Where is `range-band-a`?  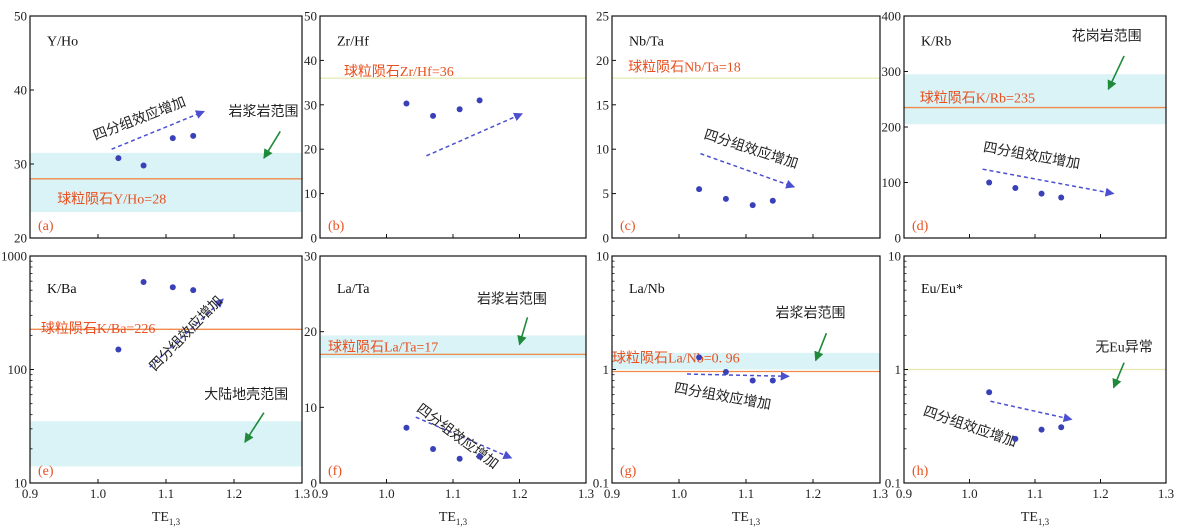 range-band-a is located at coordinates (166, 182).